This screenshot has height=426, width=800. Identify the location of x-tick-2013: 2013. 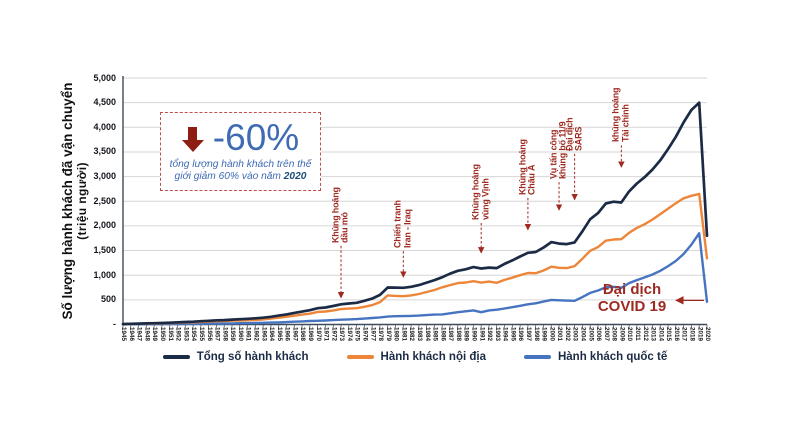
(653, 334).